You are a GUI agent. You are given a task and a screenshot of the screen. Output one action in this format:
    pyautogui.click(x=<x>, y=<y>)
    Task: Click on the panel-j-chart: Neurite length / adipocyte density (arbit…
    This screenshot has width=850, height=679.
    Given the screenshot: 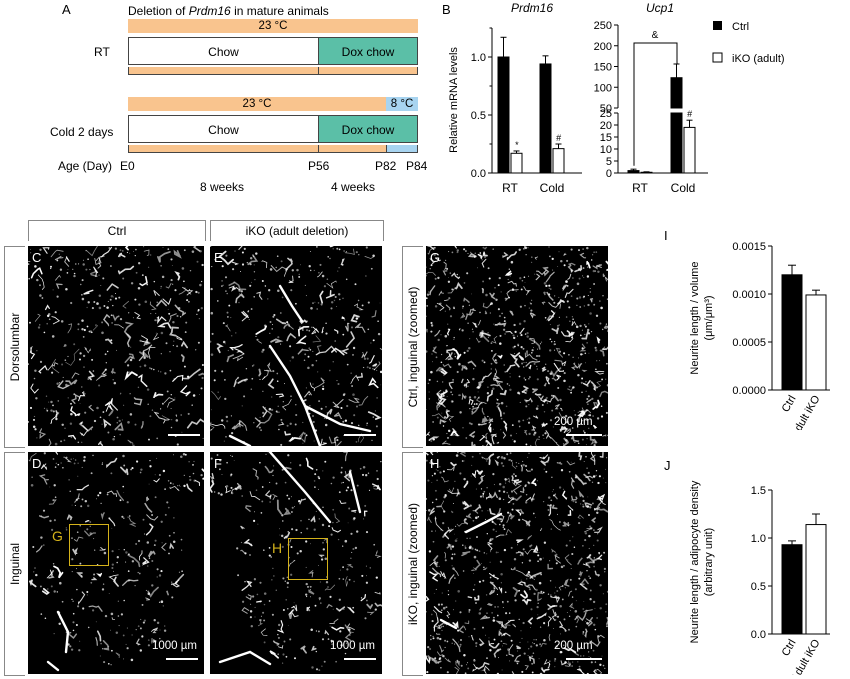 What is the action you would take?
    pyautogui.click(x=759, y=577)
    